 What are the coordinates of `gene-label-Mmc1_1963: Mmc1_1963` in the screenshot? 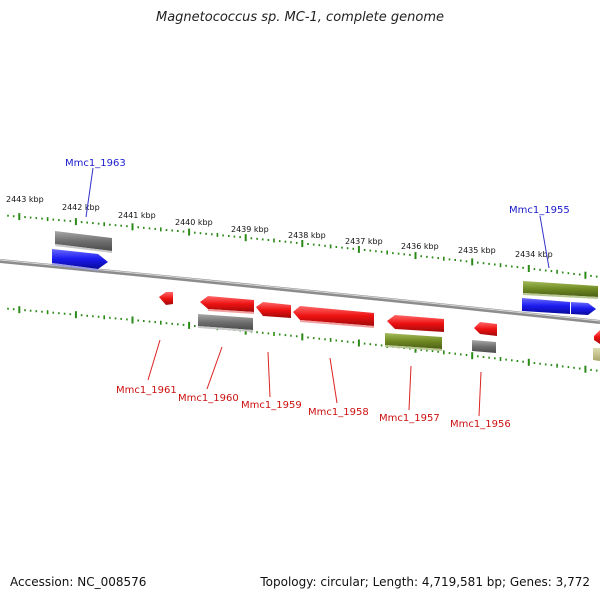 It's located at (95, 163).